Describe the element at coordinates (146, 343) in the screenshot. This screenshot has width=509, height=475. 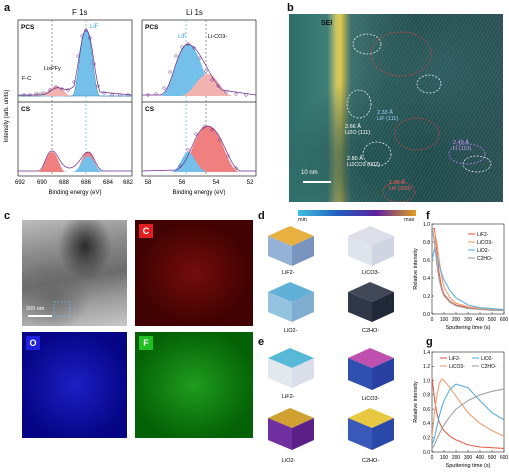
I see `eds-f-badge: F` at that location.